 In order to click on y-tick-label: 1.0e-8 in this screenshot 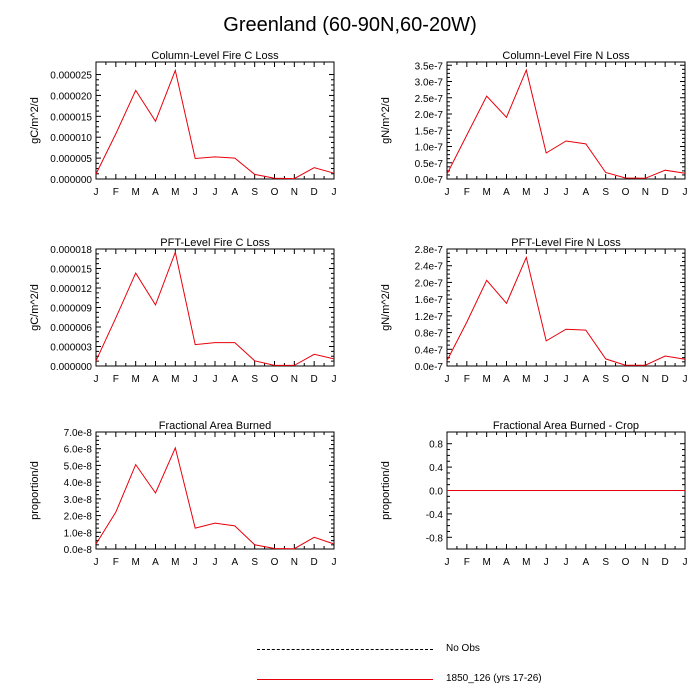, I will do `click(78, 533)`.